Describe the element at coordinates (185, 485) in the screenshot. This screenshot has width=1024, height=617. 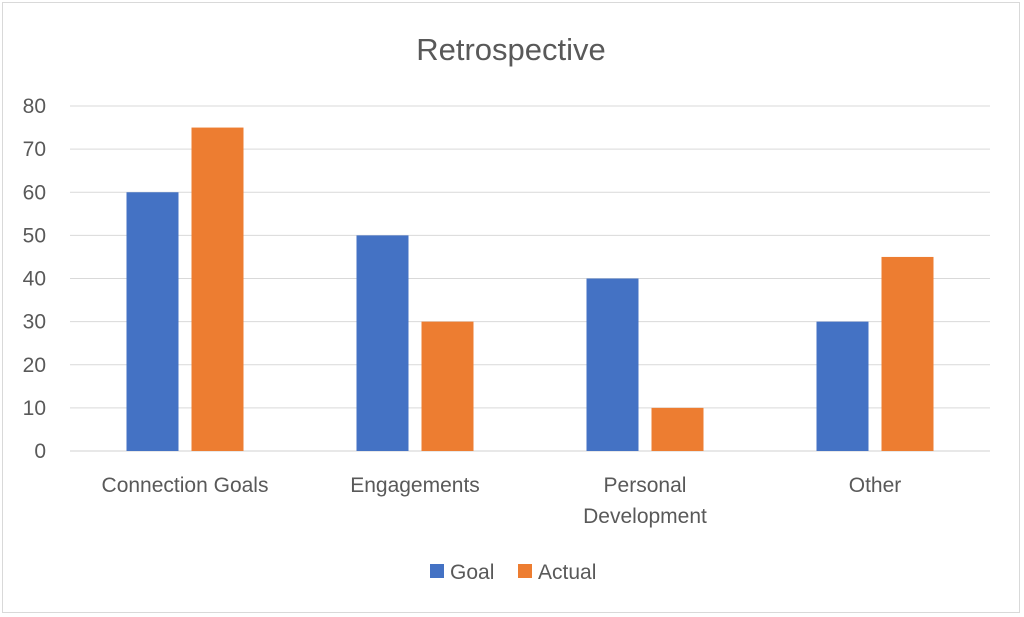
I see `x-tick-label: Connection Goals` at that location.